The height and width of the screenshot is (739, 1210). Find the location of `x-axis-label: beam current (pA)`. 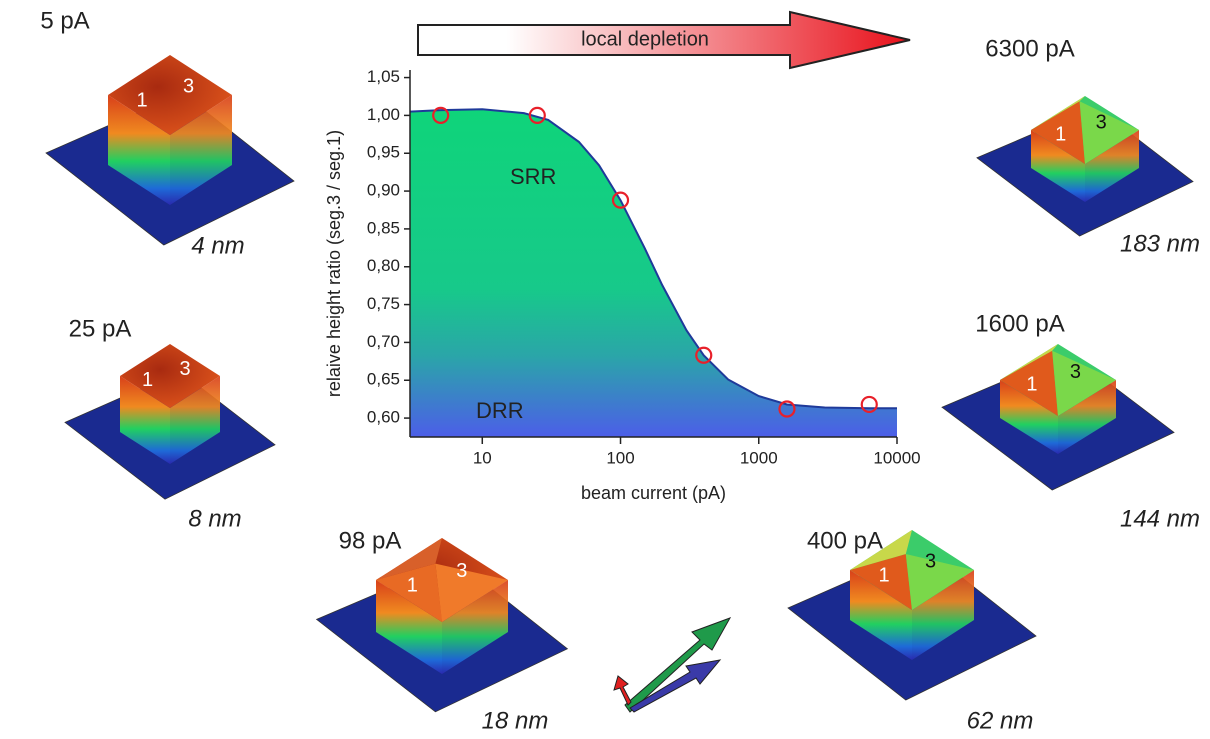

x-axis-label: beam current (pA) is located at coordinates (653, 493).